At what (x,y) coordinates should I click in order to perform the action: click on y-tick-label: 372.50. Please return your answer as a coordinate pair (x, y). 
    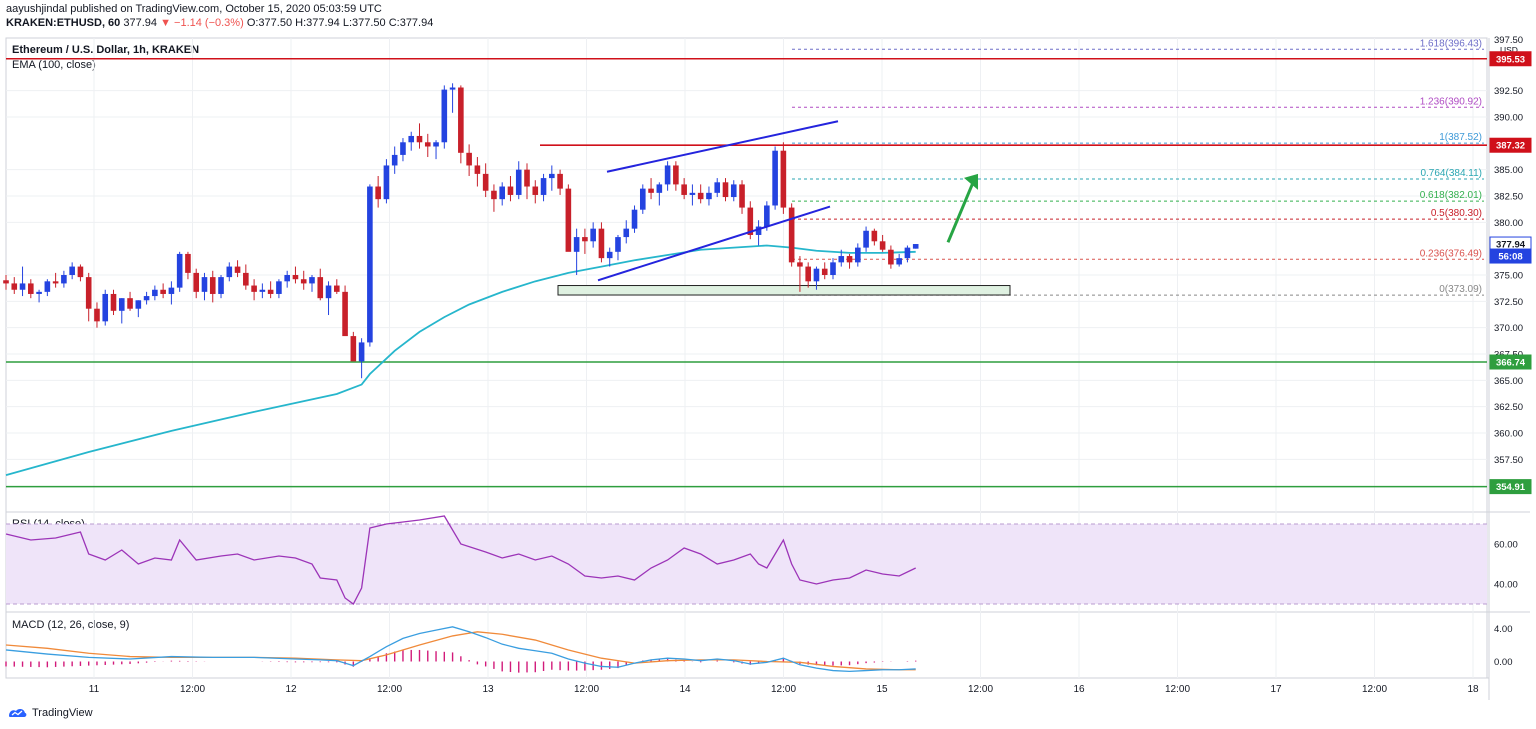
    Looking at the image, I should click on (1508, 302).